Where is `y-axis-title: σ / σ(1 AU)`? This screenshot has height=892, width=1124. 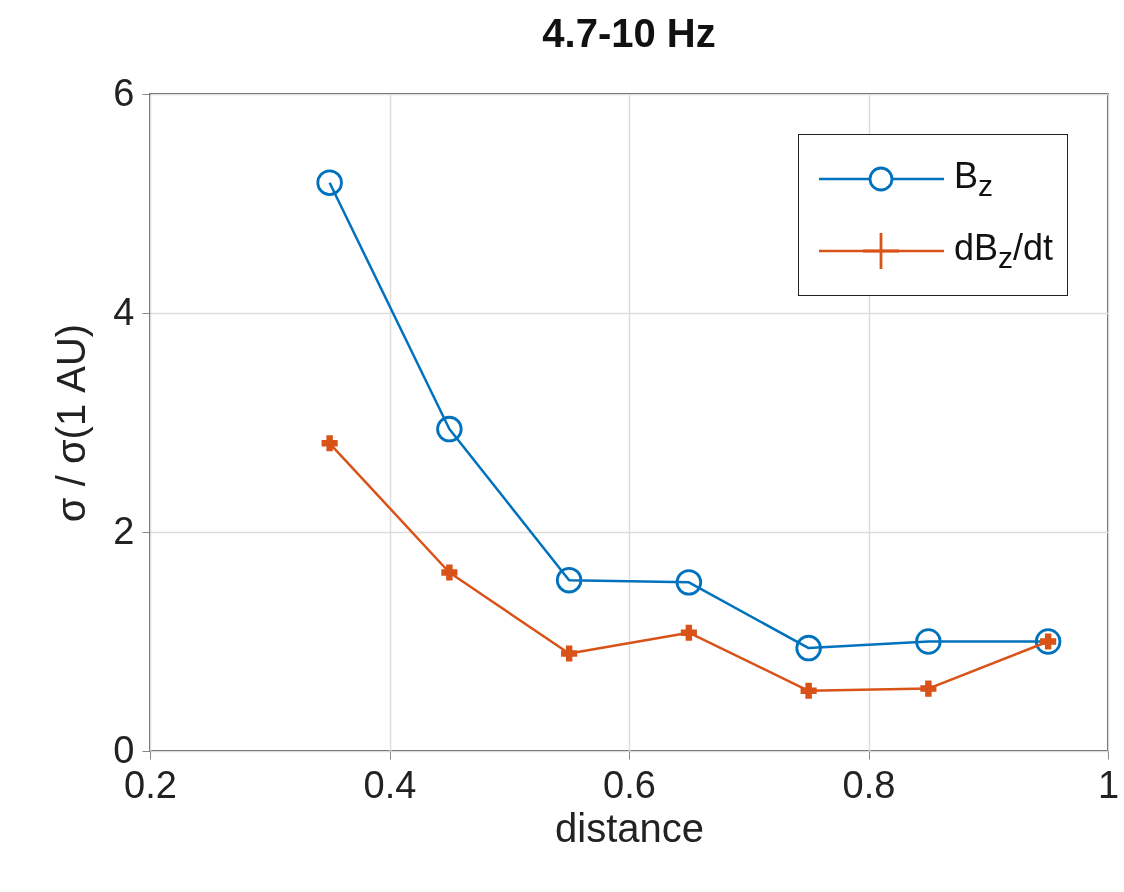
y-axis-title: σ / σ(1 AU) is located at coordinates (71, 423).